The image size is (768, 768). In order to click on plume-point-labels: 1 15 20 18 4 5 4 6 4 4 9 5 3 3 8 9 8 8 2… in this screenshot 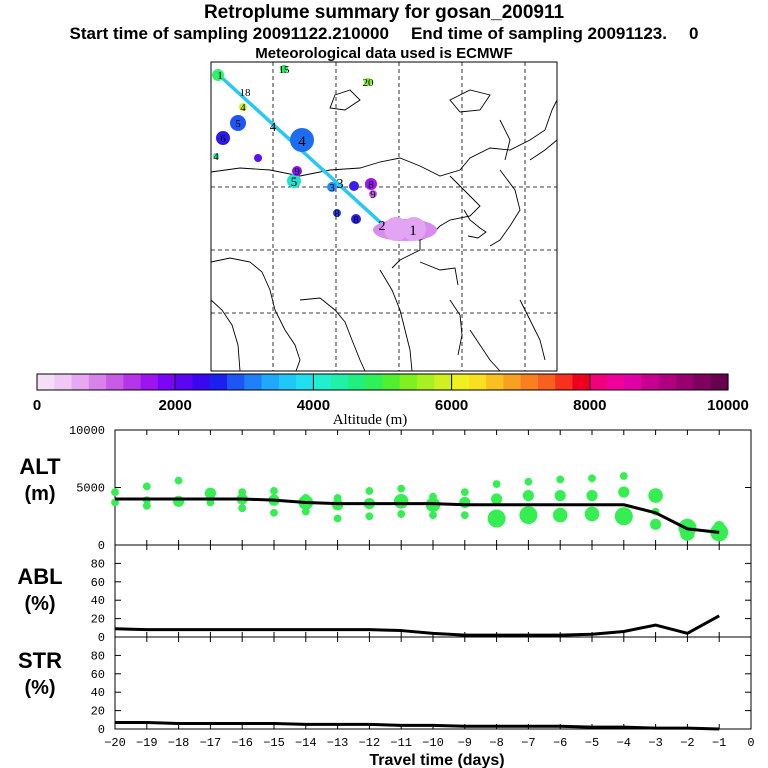, I will do `click(315, 151)`.